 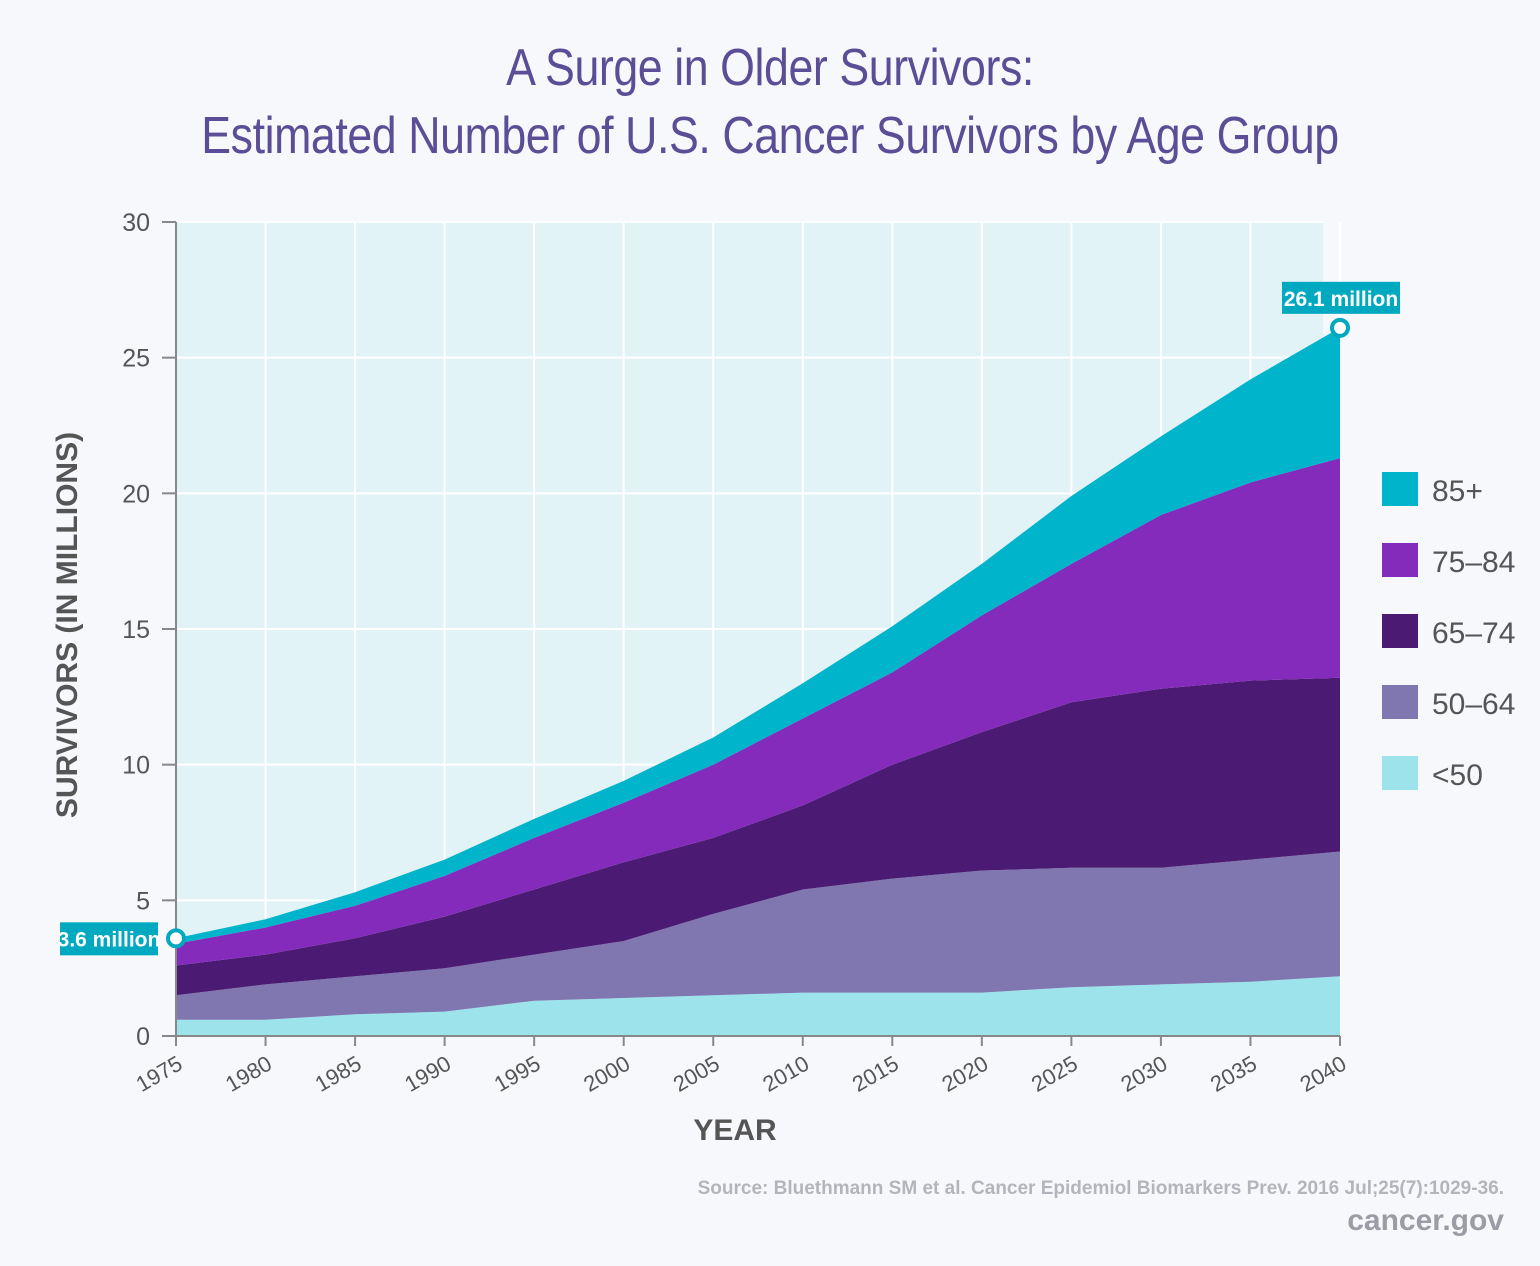 What do you see at coordinates (136, 494) in the screenshot?
I see `y-tick-label: 20` at bounding box center [136, 494].